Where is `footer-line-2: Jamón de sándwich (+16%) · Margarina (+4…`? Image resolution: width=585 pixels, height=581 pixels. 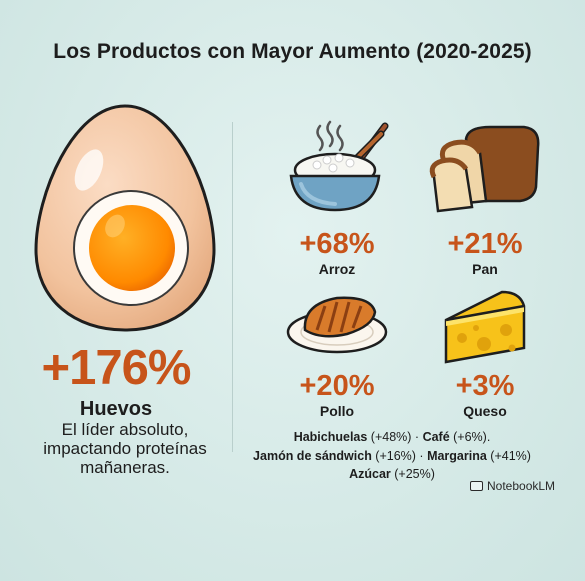
footer-line-2: Jamón de sándwich (+16%) · Margarina (+4… is located at coordinates (392, 456).